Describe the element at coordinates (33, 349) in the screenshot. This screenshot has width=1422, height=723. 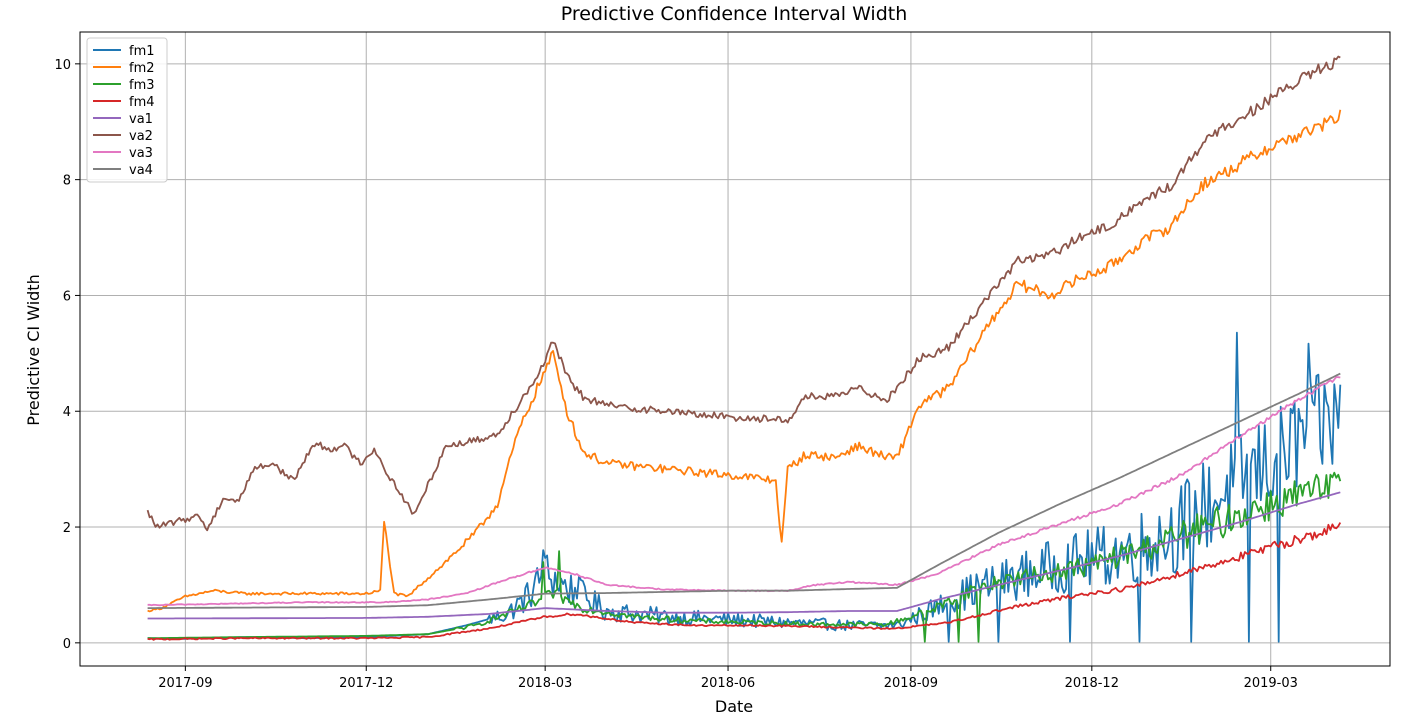
I see `y-axis-label: Predictive CI Width` at that location.